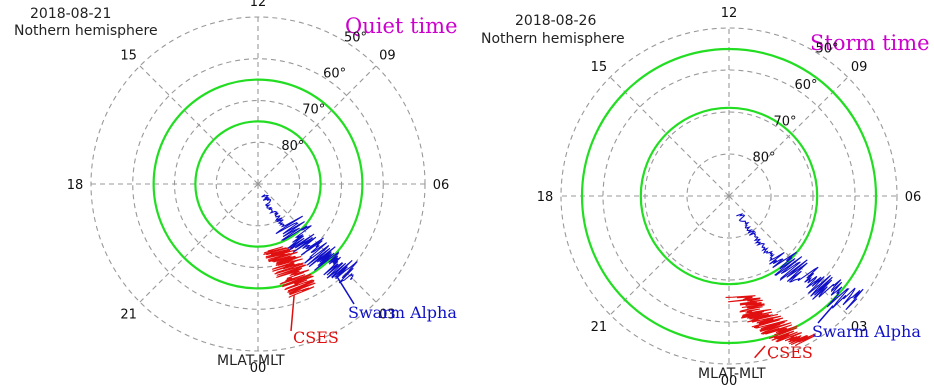  I want to click on condition-label: Storm time, so click(870, 43).